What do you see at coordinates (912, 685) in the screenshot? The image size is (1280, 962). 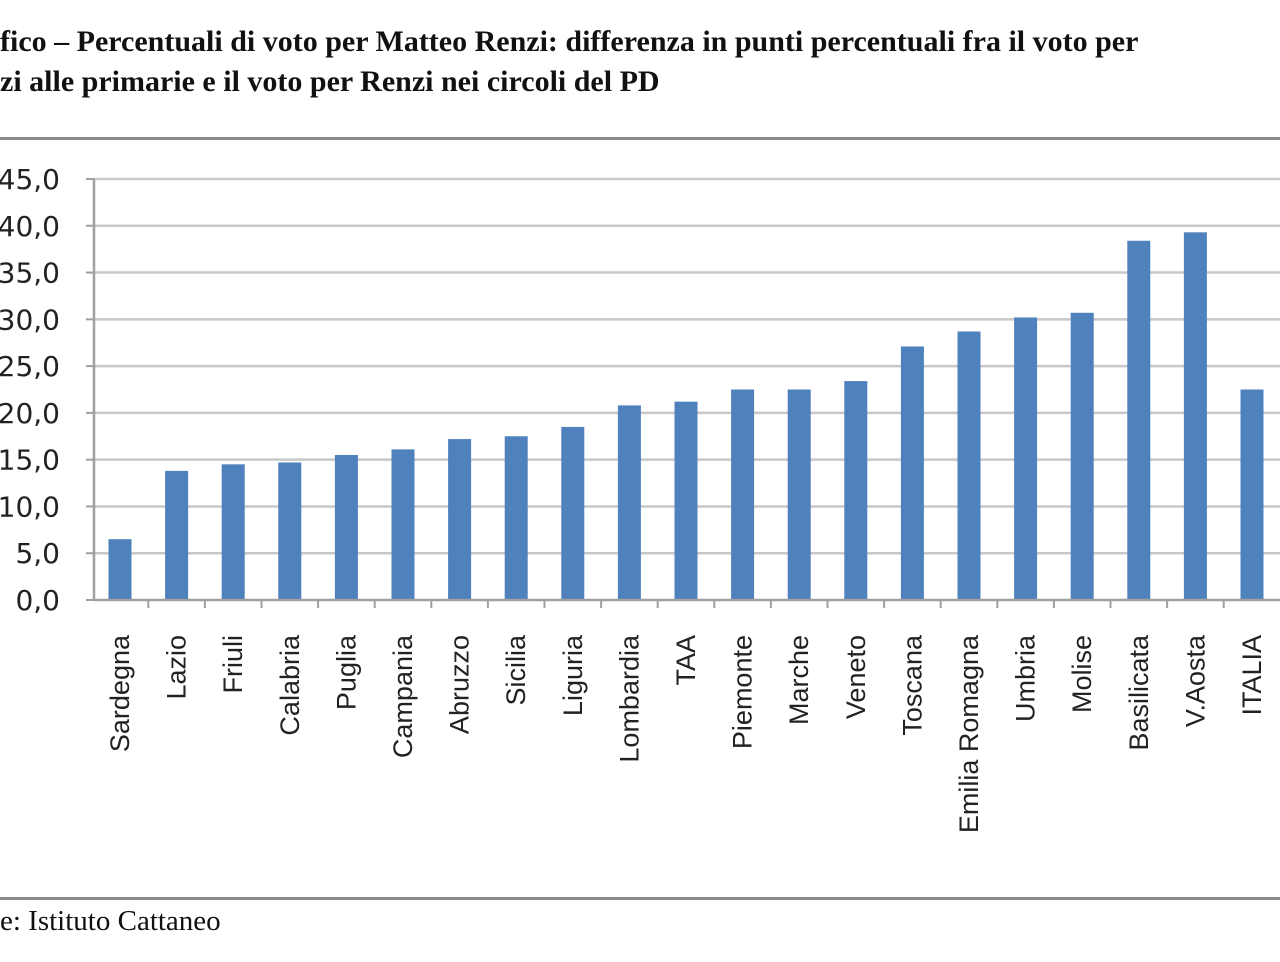 I see `x-tick-label: Toscana` at bounding box center [912, 685].